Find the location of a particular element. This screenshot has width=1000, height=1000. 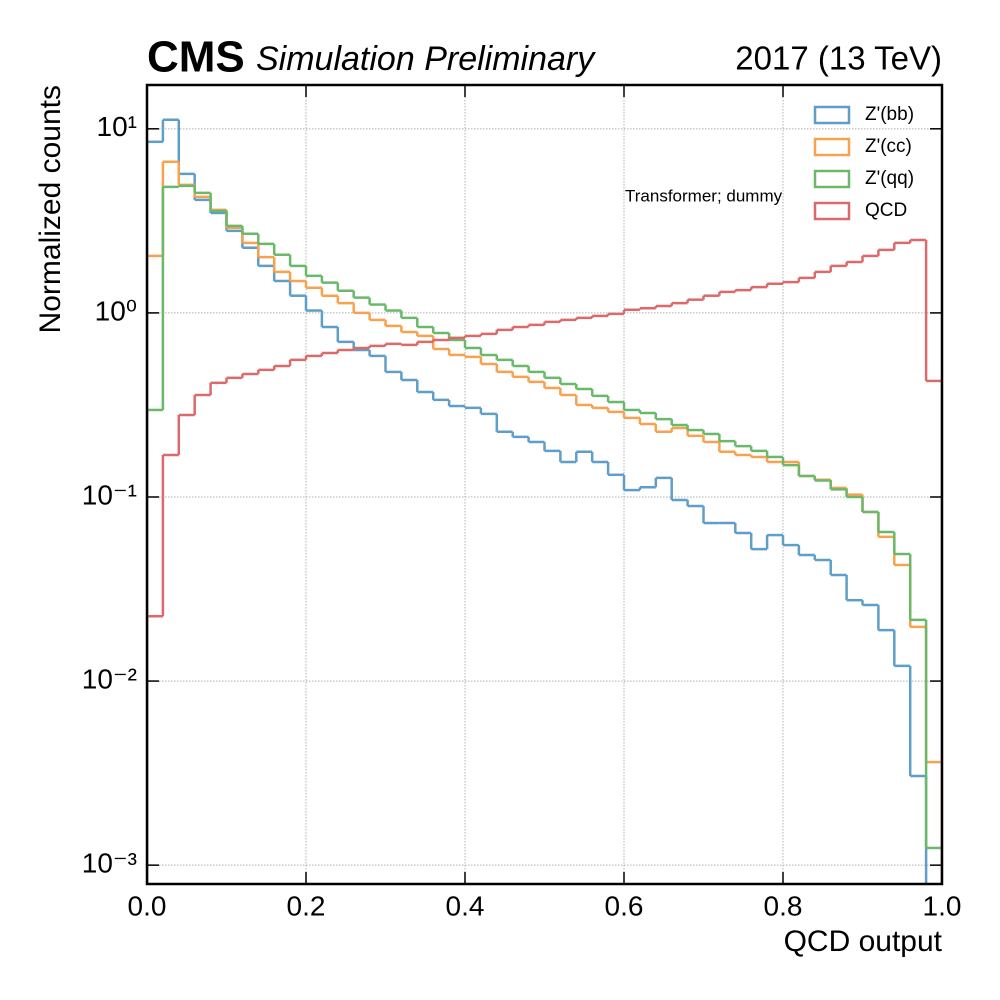

y-axis-label: Normalized counts is located at coordinates (50, 209).